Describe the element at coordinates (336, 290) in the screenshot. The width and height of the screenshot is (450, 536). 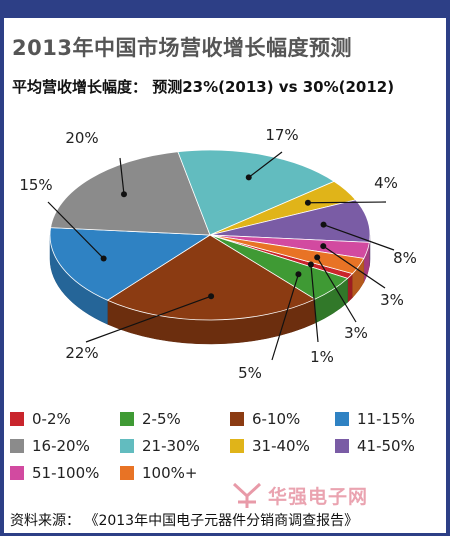
I see `leader-line-100%+` at that location.